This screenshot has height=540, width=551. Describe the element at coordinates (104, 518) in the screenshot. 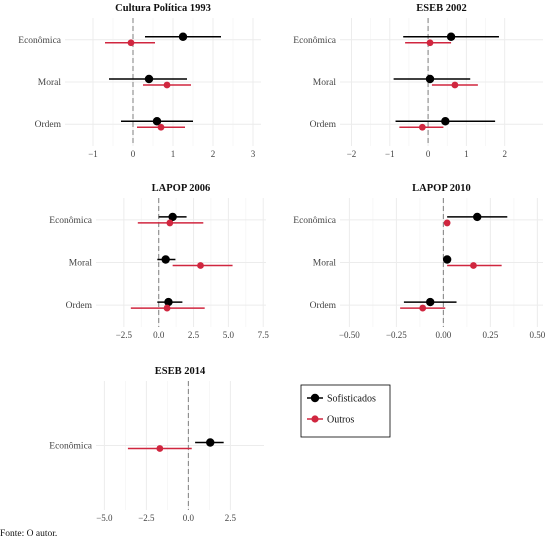

I see `x-tick-label: −5.0` at that location.